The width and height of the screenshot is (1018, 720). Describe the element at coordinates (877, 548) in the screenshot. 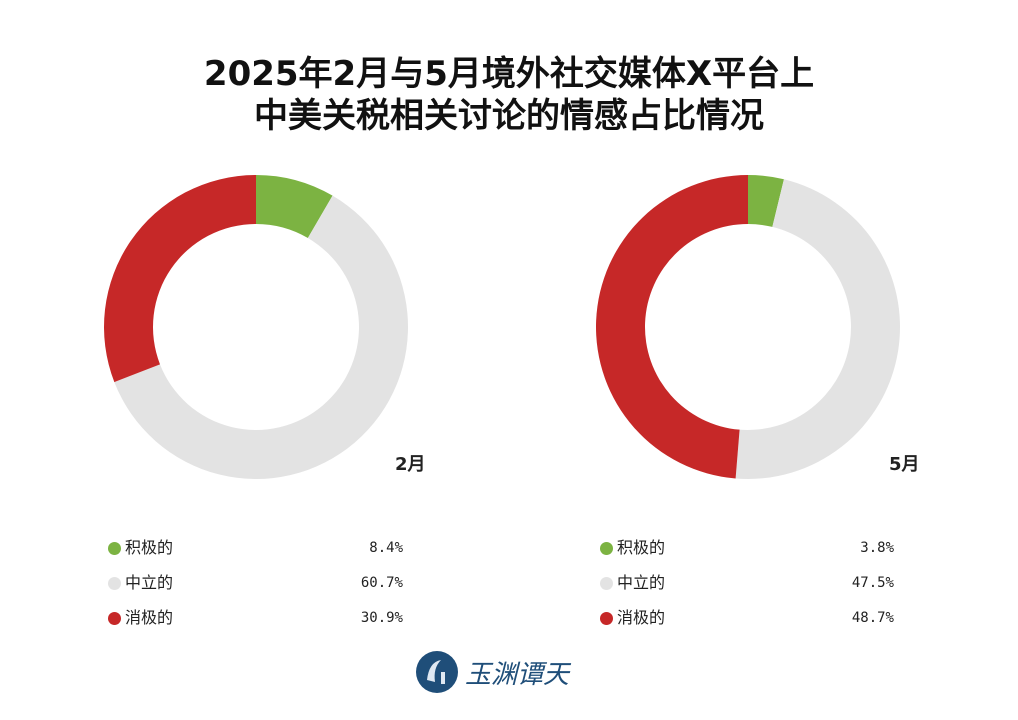

I see `legend-value: 3.8%` at that location.